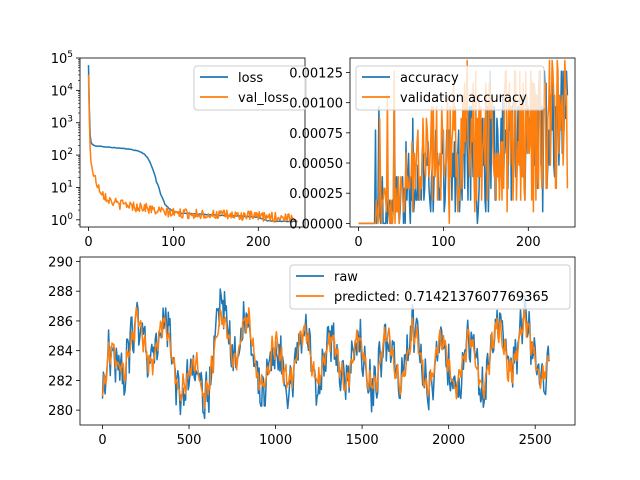 The height and width of the screenshot is (480, 640). What do you see at coordinates (192, 149) in the screenshot?
I see `series-line-val-loss` at bounding box center [192, 149].